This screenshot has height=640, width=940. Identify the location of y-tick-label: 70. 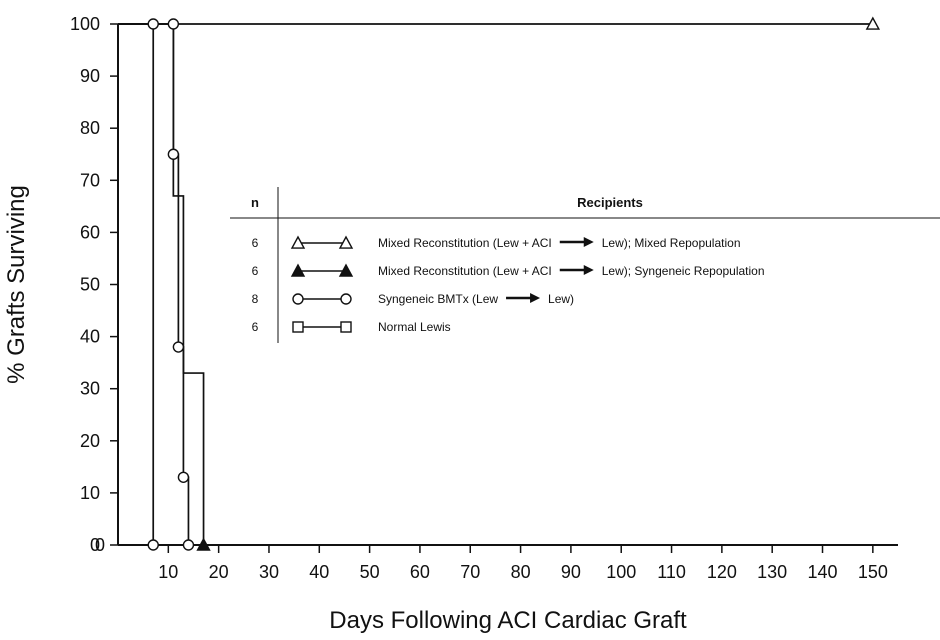
(90, 180).